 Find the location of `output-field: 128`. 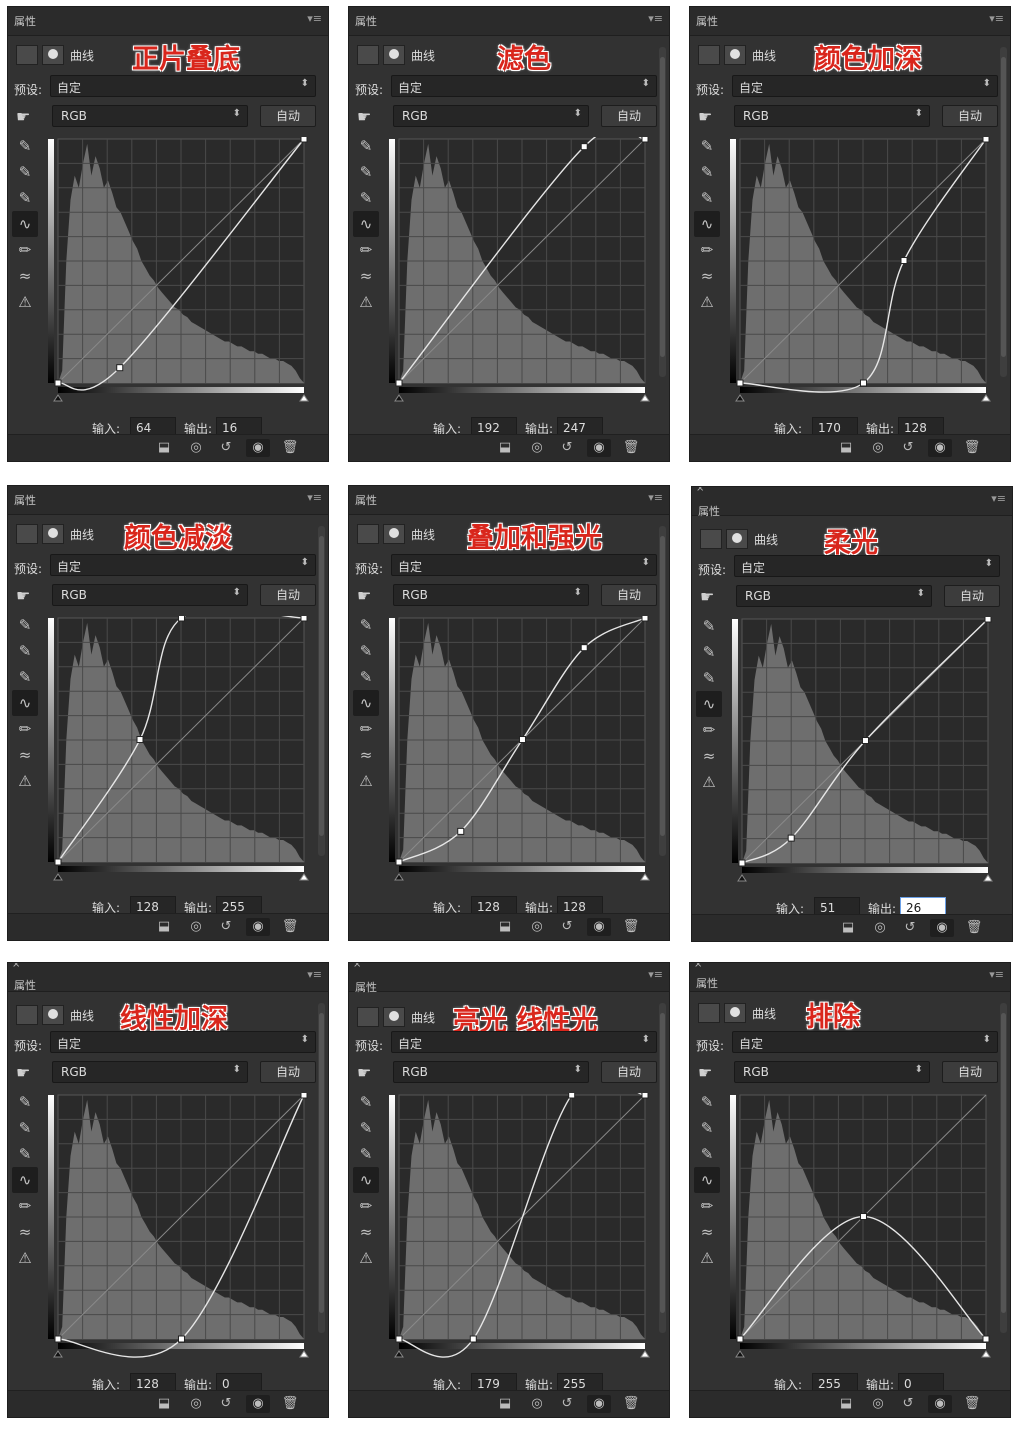

output-field: 128 is located at coordinates (921, 428).